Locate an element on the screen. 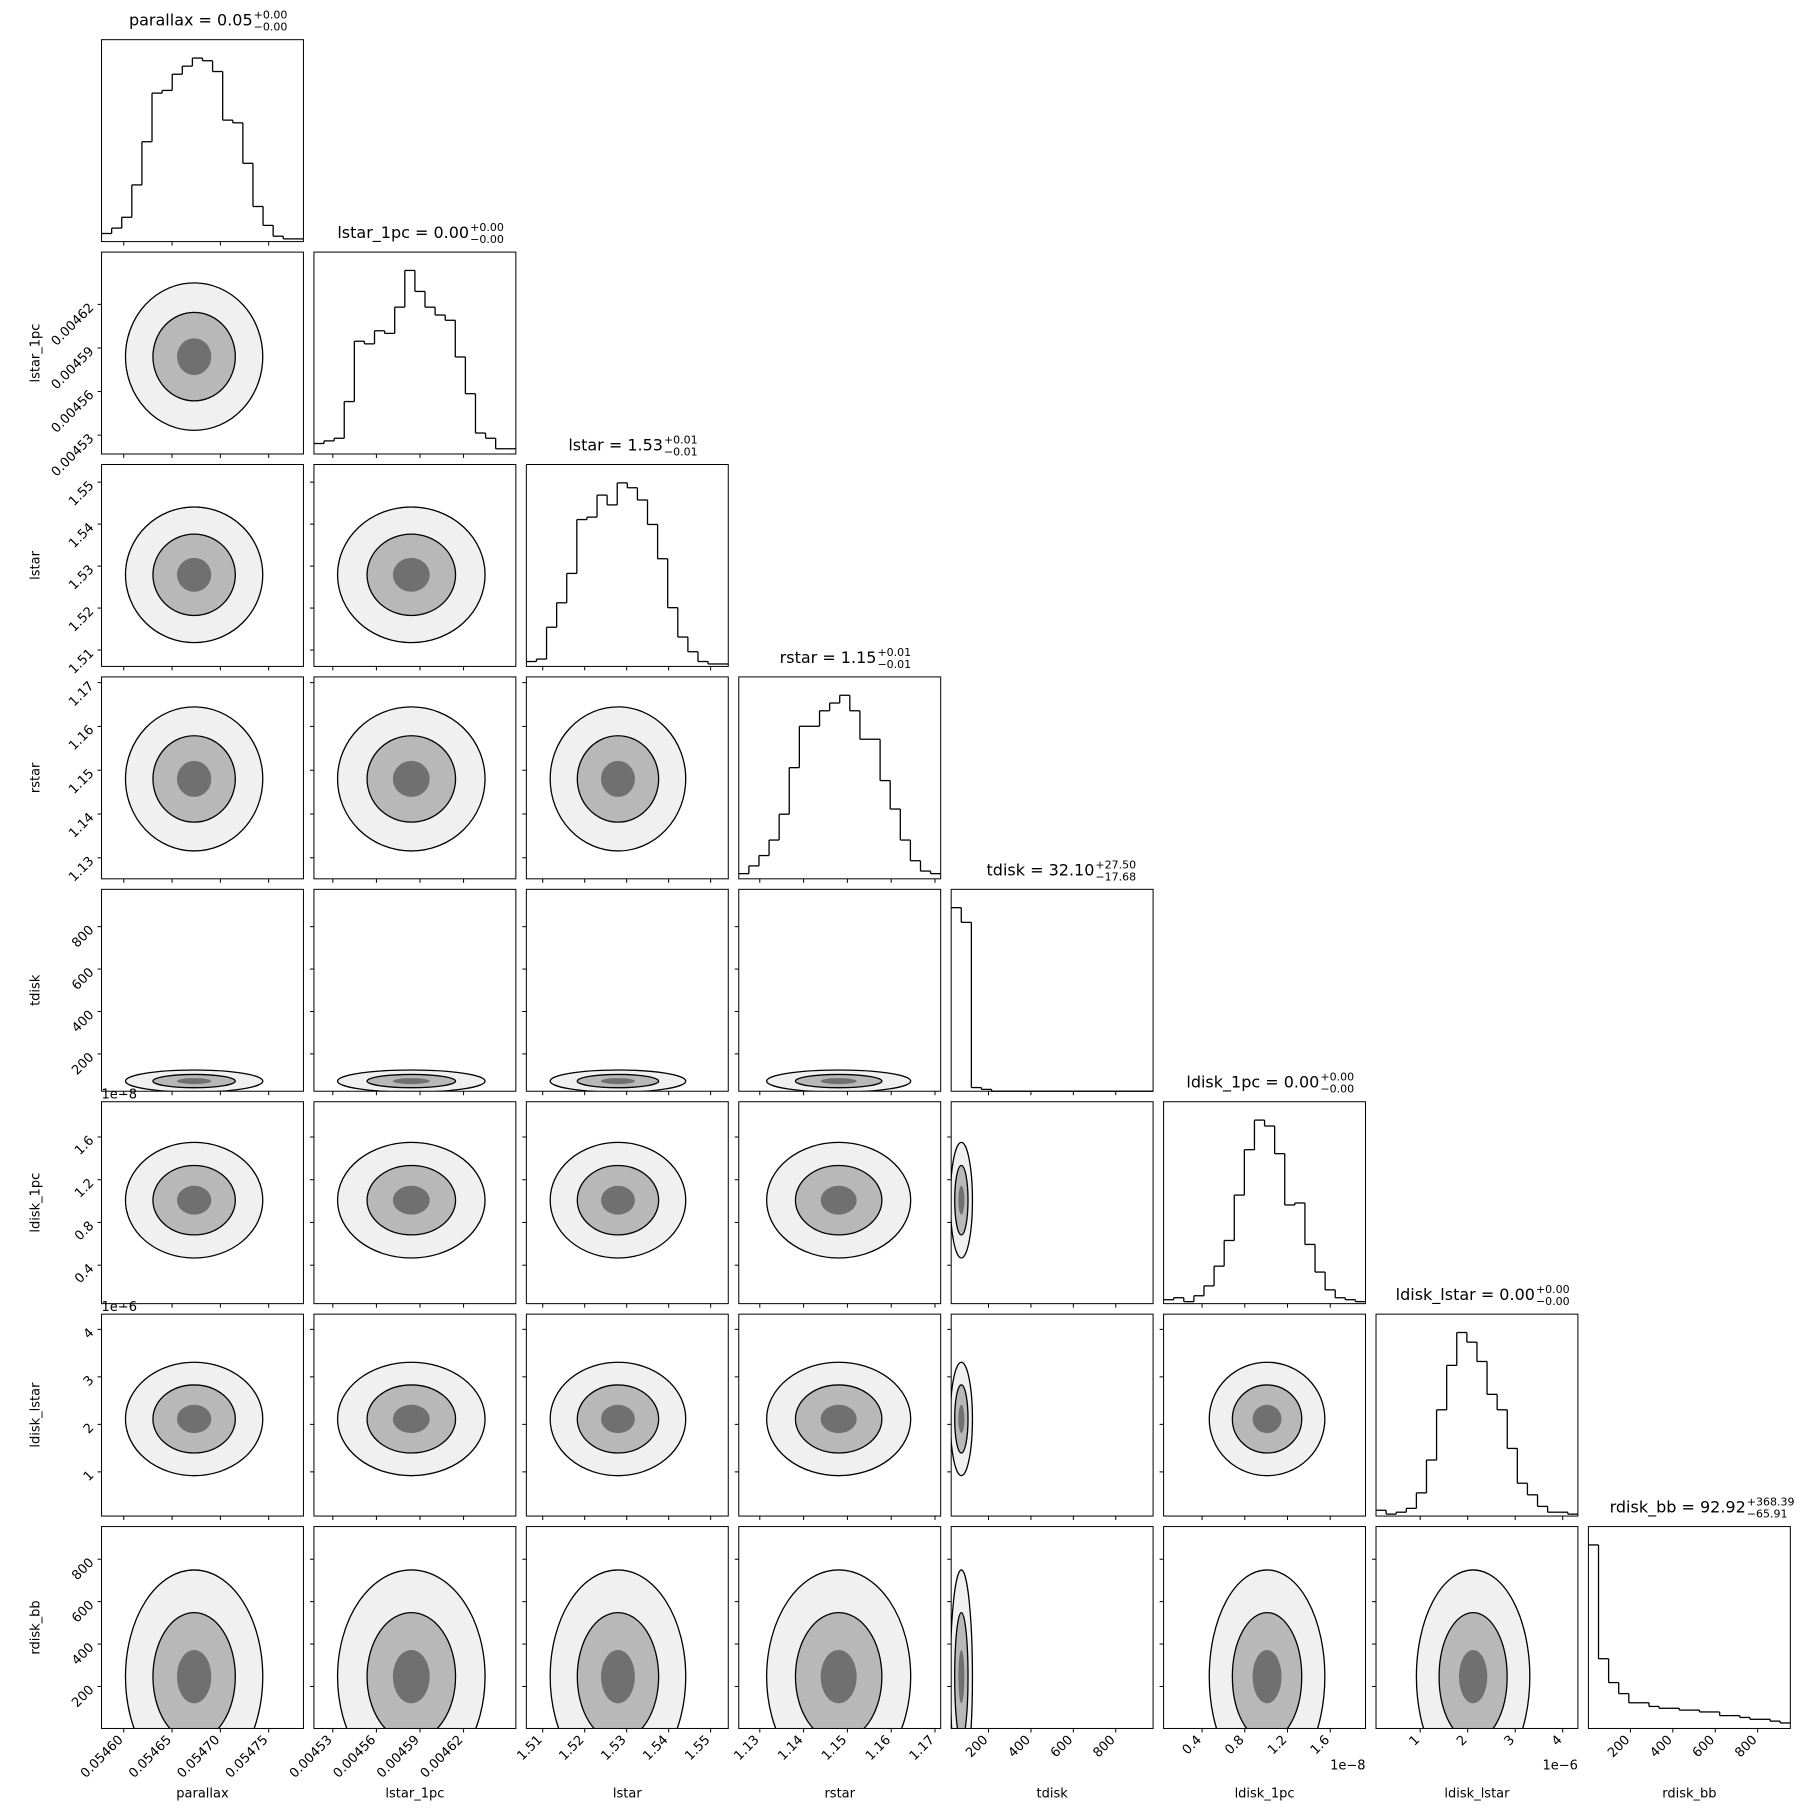 This screenshot has height=1809, width=1809. title-lower: −0.01 is located at coordinates (894, 664).